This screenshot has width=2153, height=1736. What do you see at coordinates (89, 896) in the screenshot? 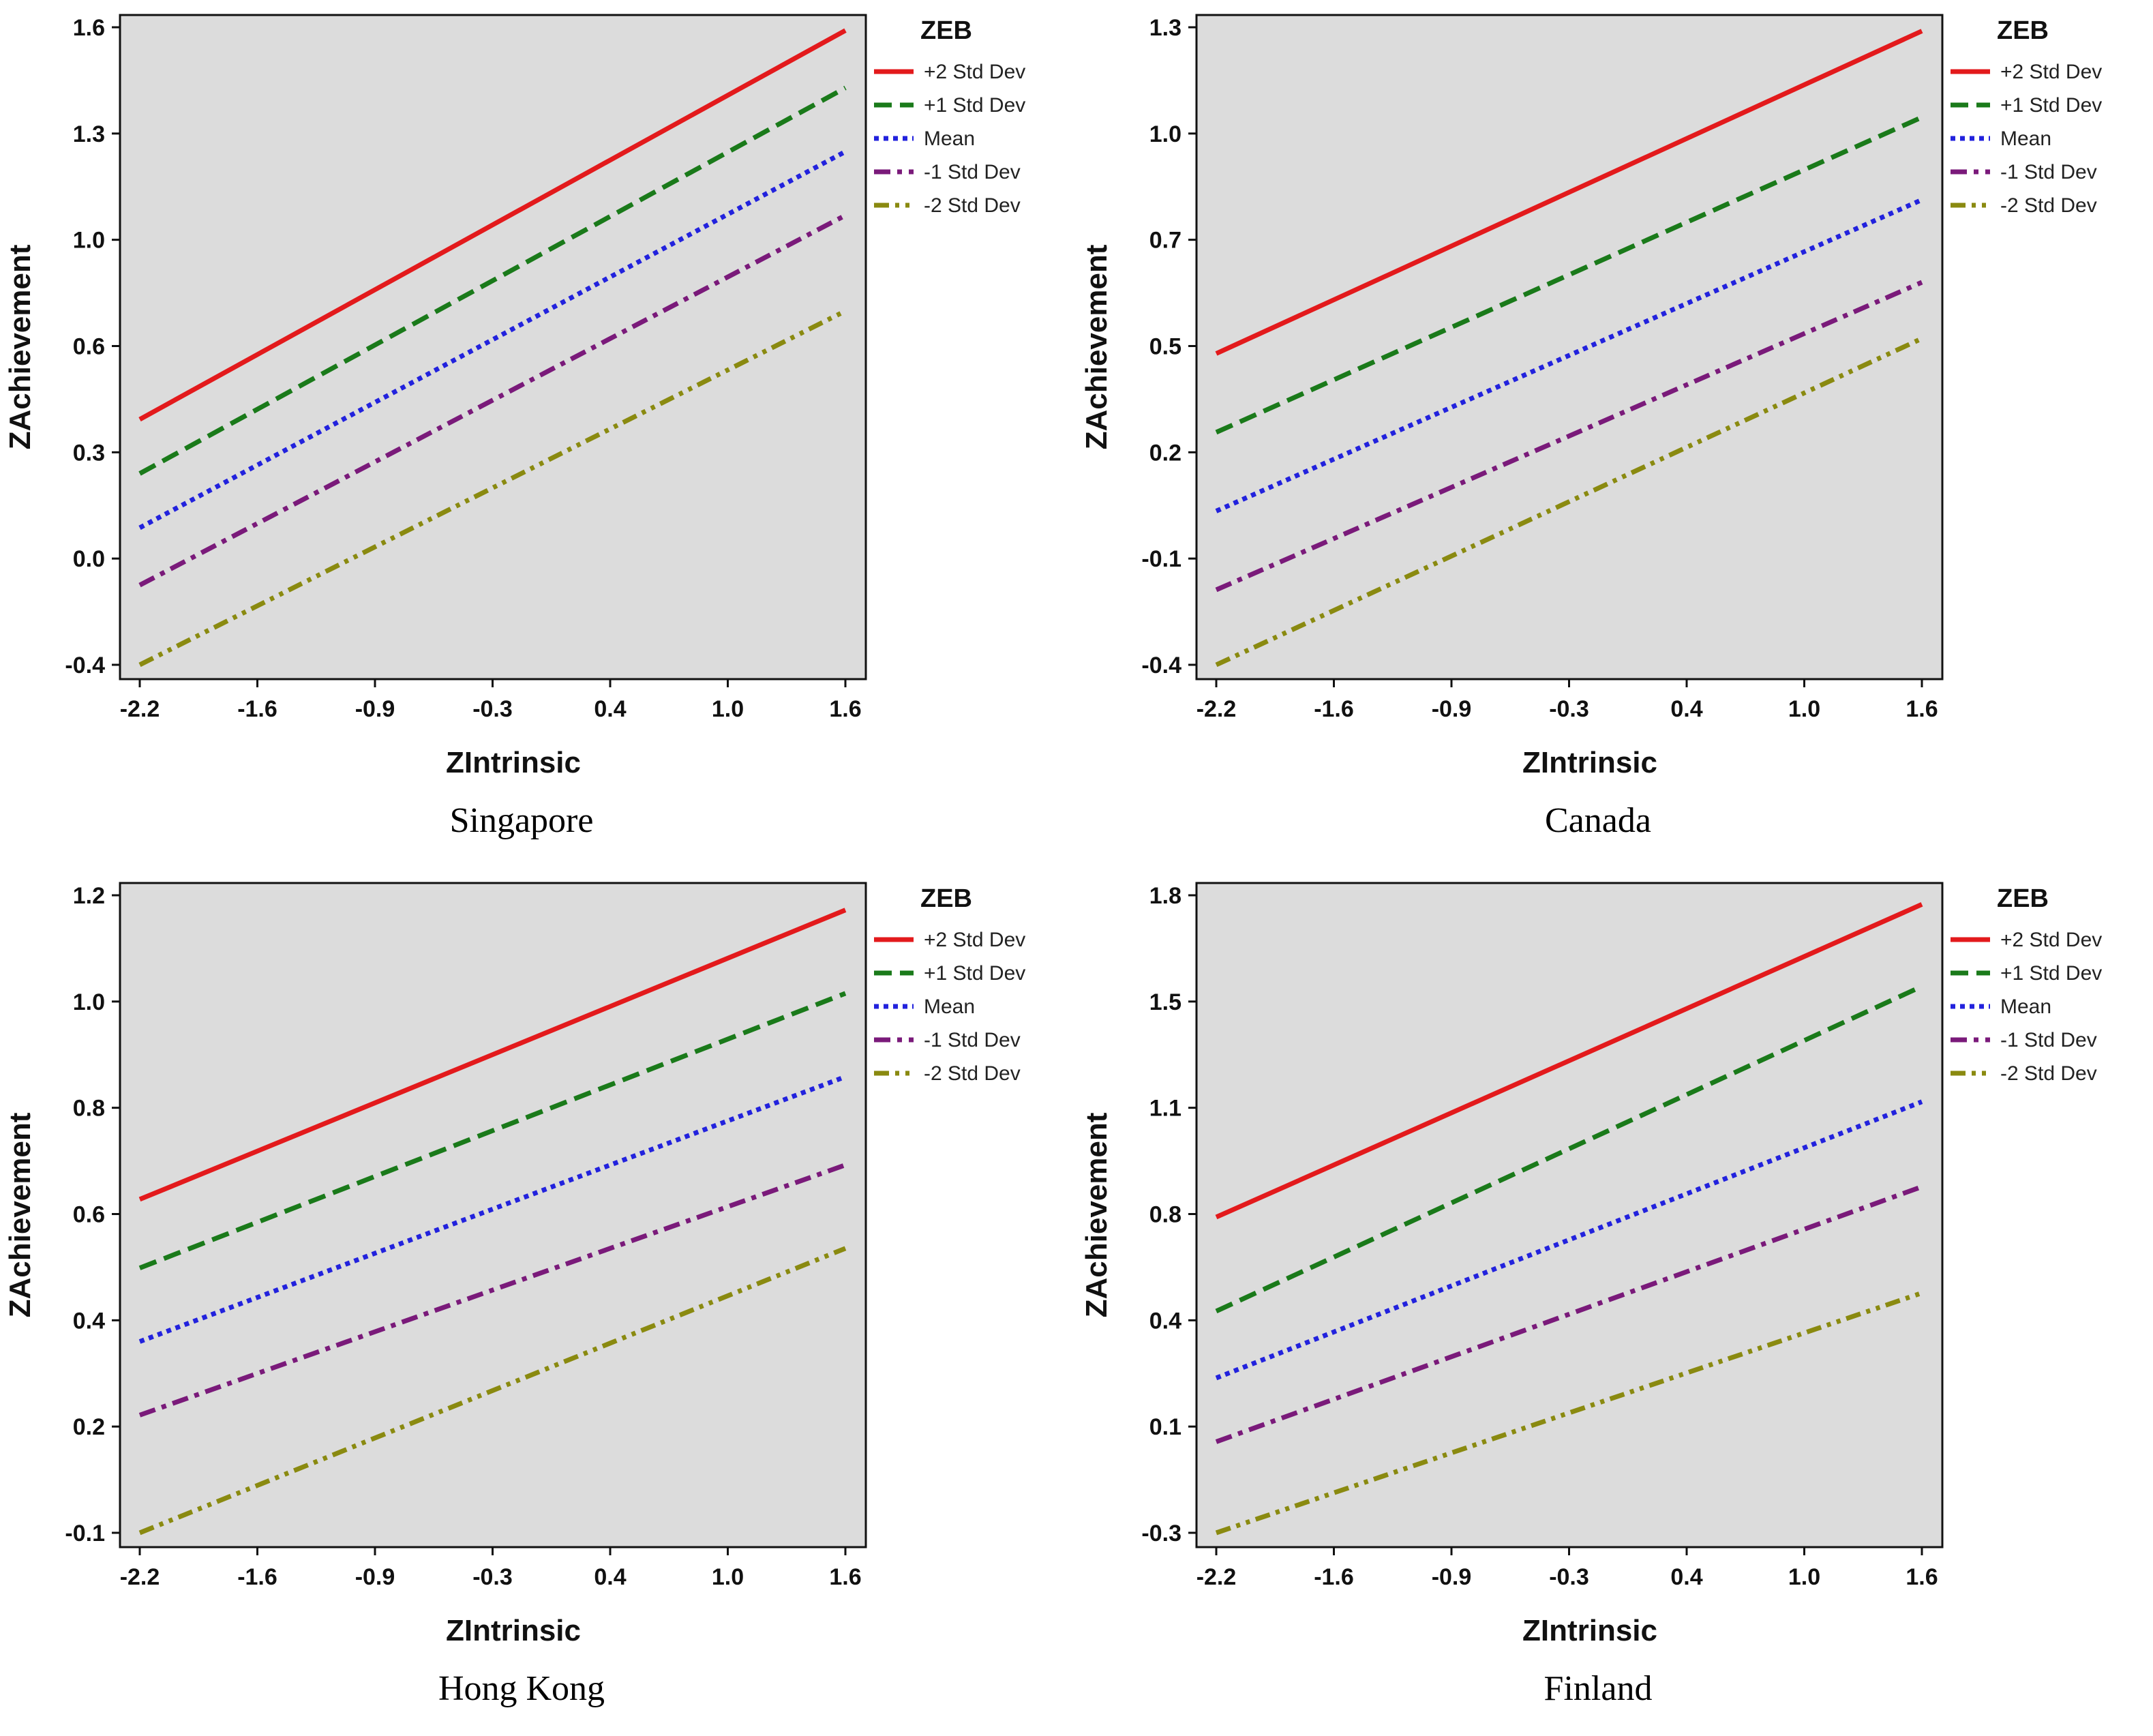
I see `y-tick-label: 1.2` at bounding box center [89, 896].